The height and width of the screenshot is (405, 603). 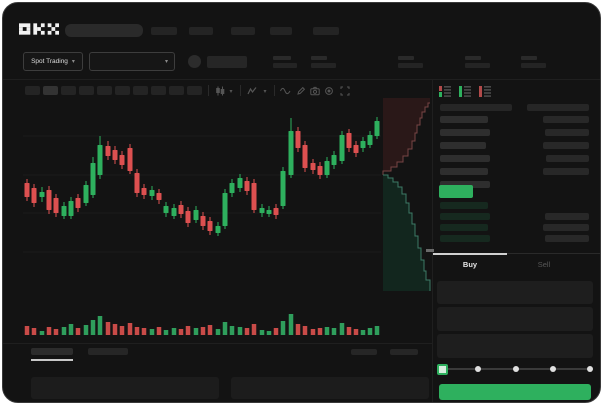 I want to click on indicators-icon, so click(x=251, y=90).